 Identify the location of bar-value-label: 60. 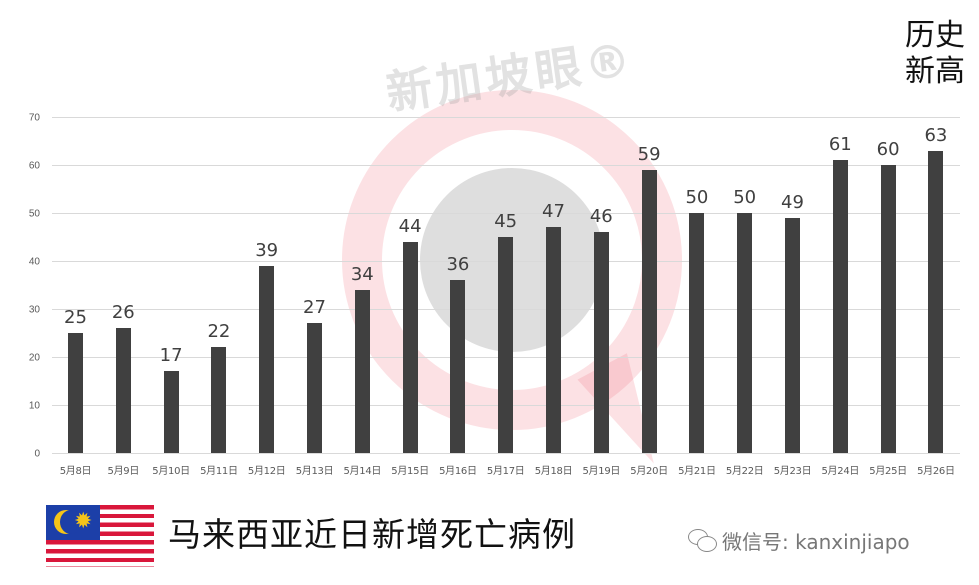
(888, 149).